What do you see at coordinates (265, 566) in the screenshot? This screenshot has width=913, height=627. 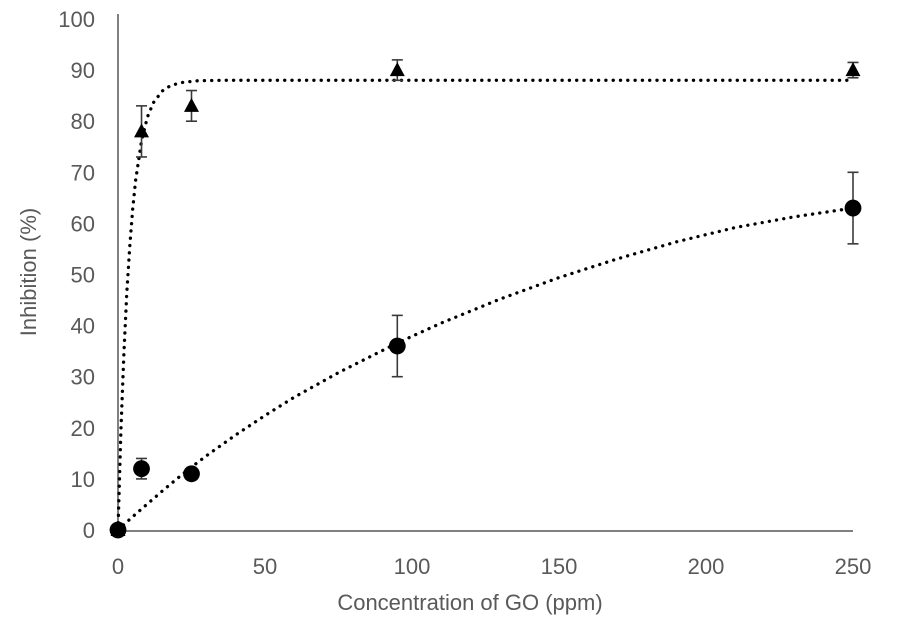 I see `x-tick-label: 50` at bounding box center [265, 566].